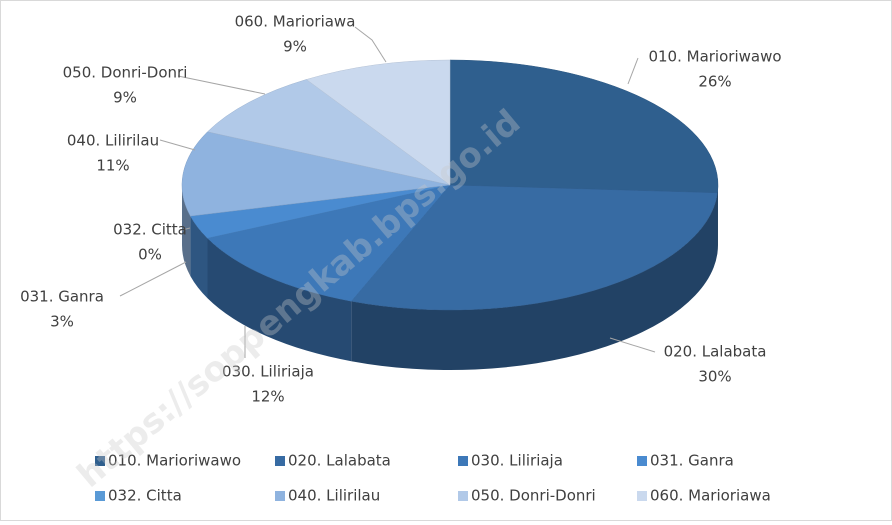  I want to click on data-label-name: 020. Lalabata, so click(715, 352).